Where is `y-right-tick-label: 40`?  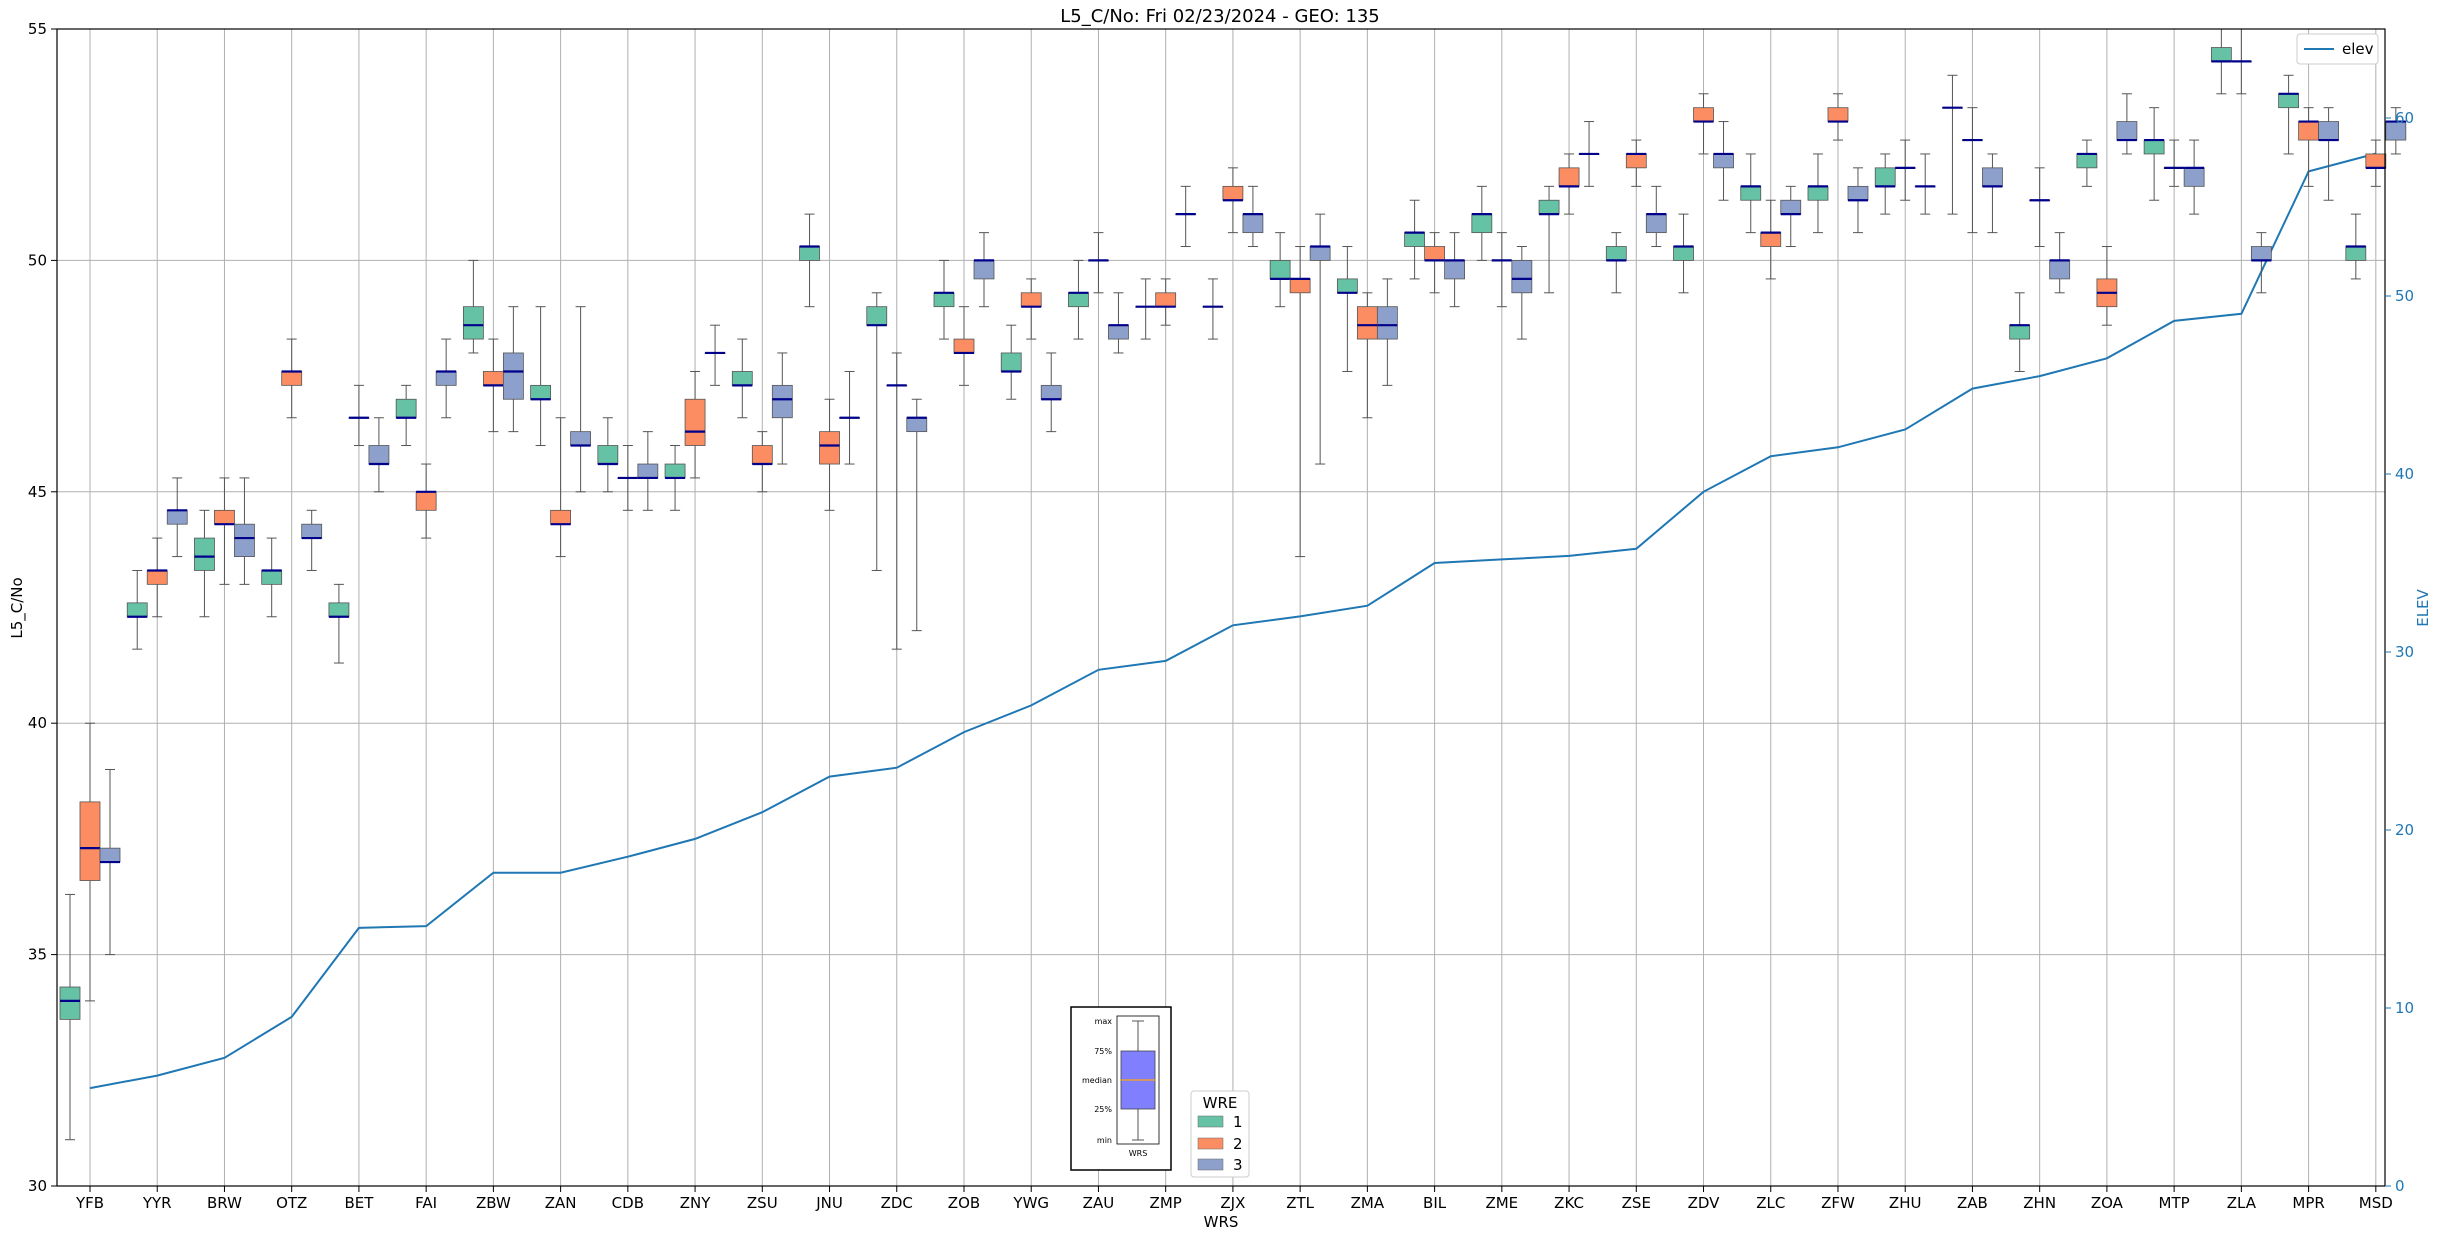 y-right-tick-label: 40 is located at coordinates (2404, 474).